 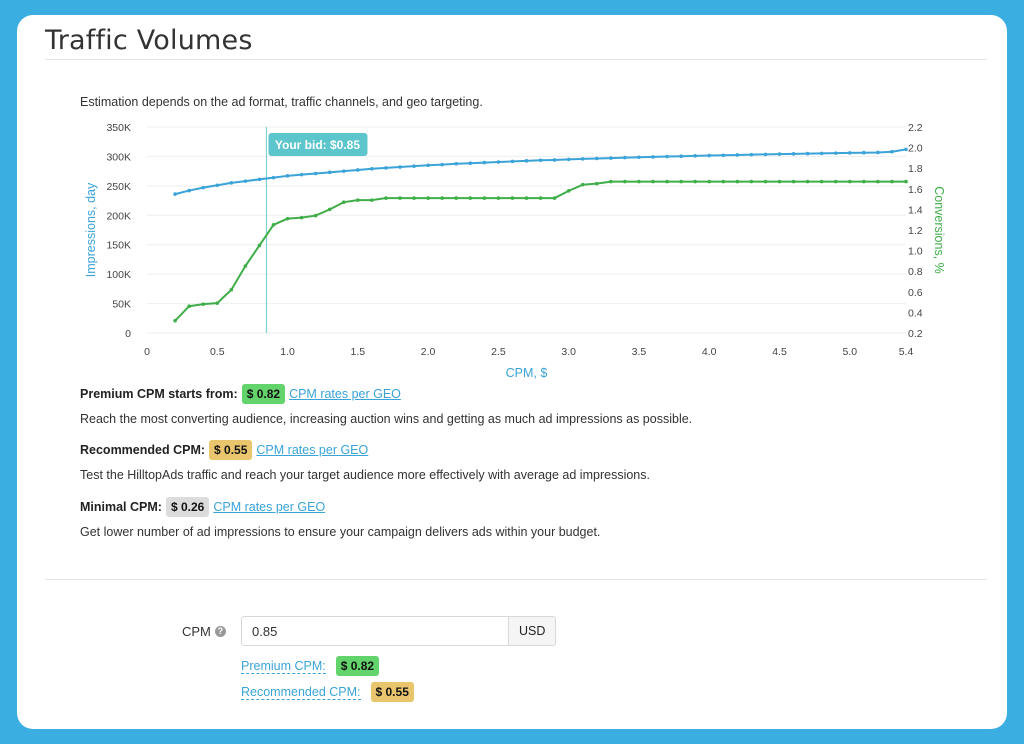 What do you see at coordinates (118, 246) in the screenshot?
I see `y-left-tick-label: 150K` at bounding box center [118, 246].